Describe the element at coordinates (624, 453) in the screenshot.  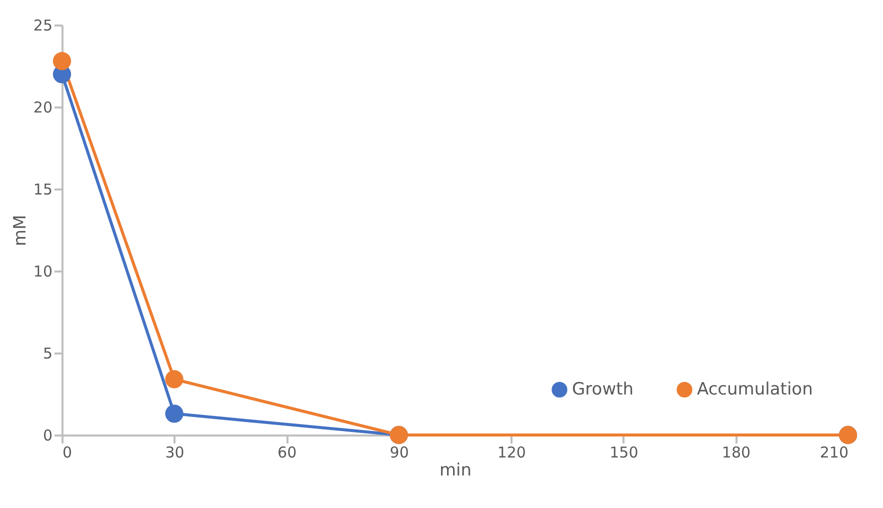
I see `x-tick-label: 150` at that location.